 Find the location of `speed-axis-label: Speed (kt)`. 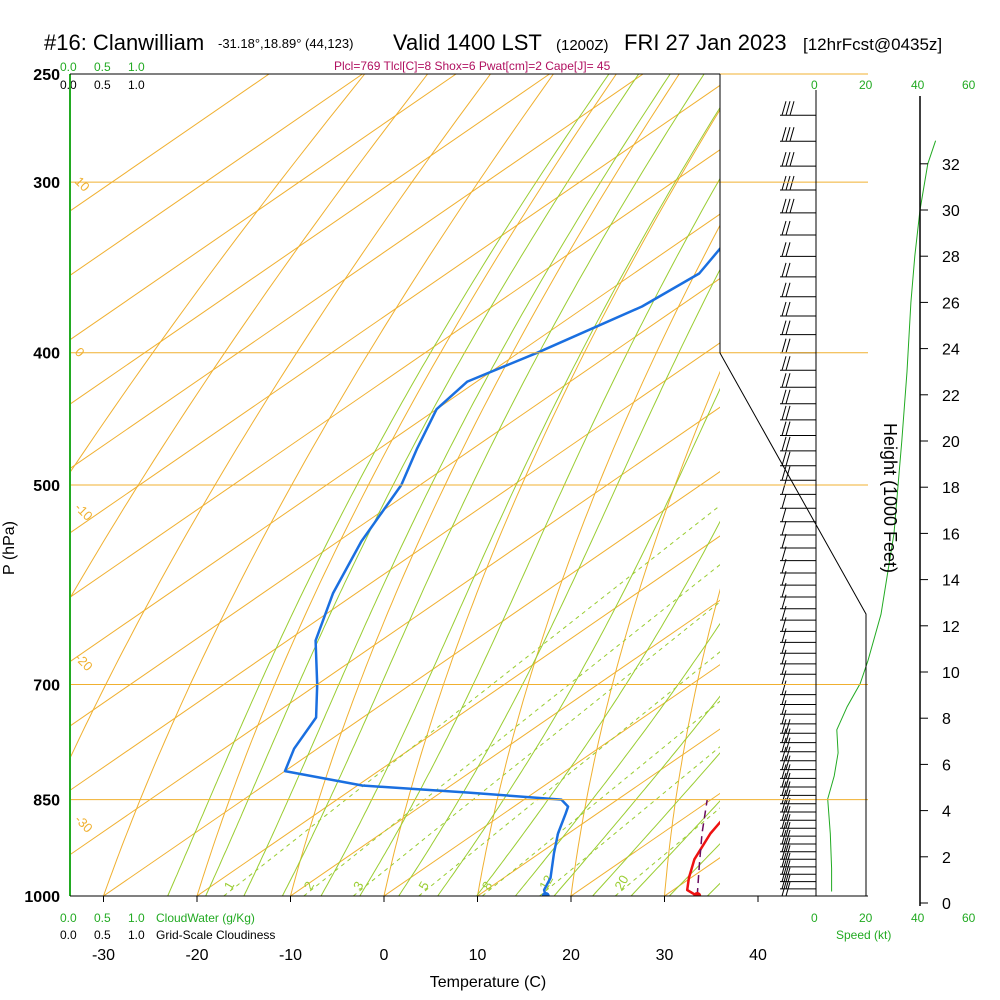

speed-axis-label: Speed (kt) is located at coordinates (863, 935).